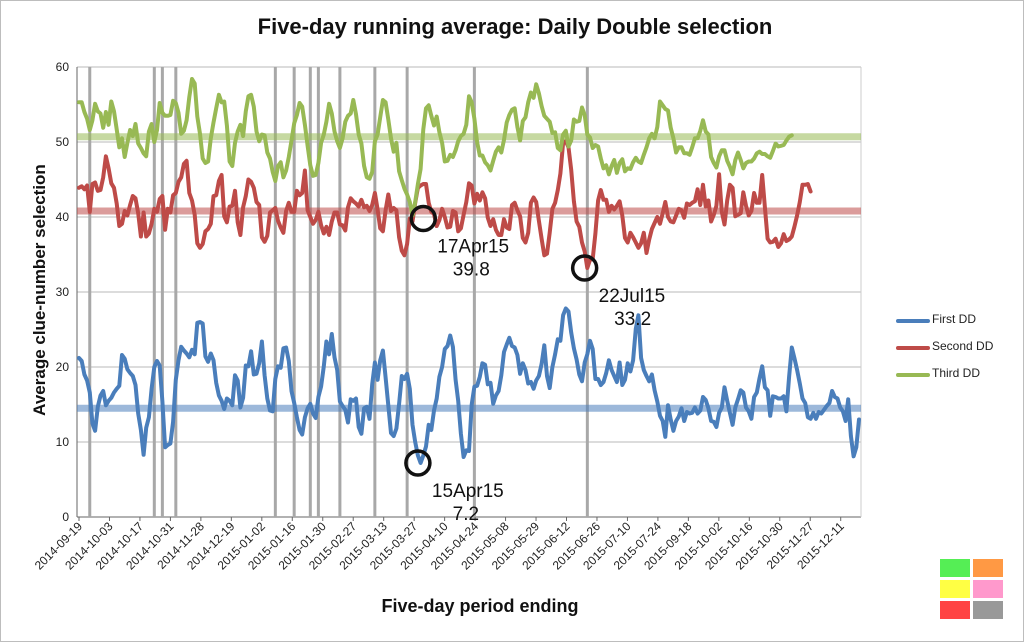 The width and height of the screenshot is (1024, 642). What do you see at coordinates (913, 321) in the screenshot?
I see `legend-swatch-first-dd` at bounding box center [913, 321].